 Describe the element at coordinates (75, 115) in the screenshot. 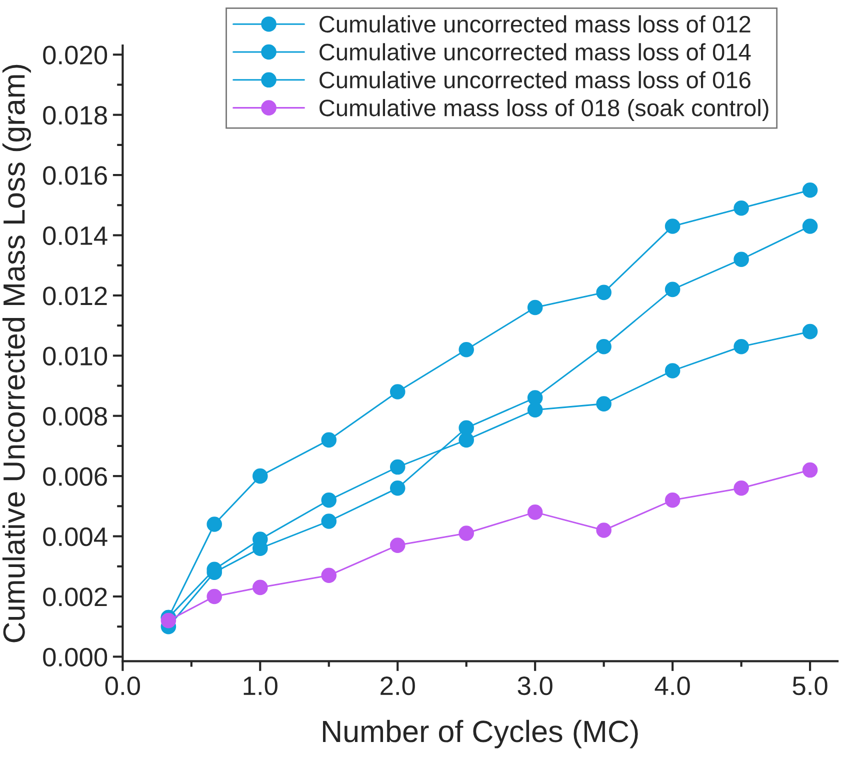

I see `y-tick-label: 0.018` at that location.